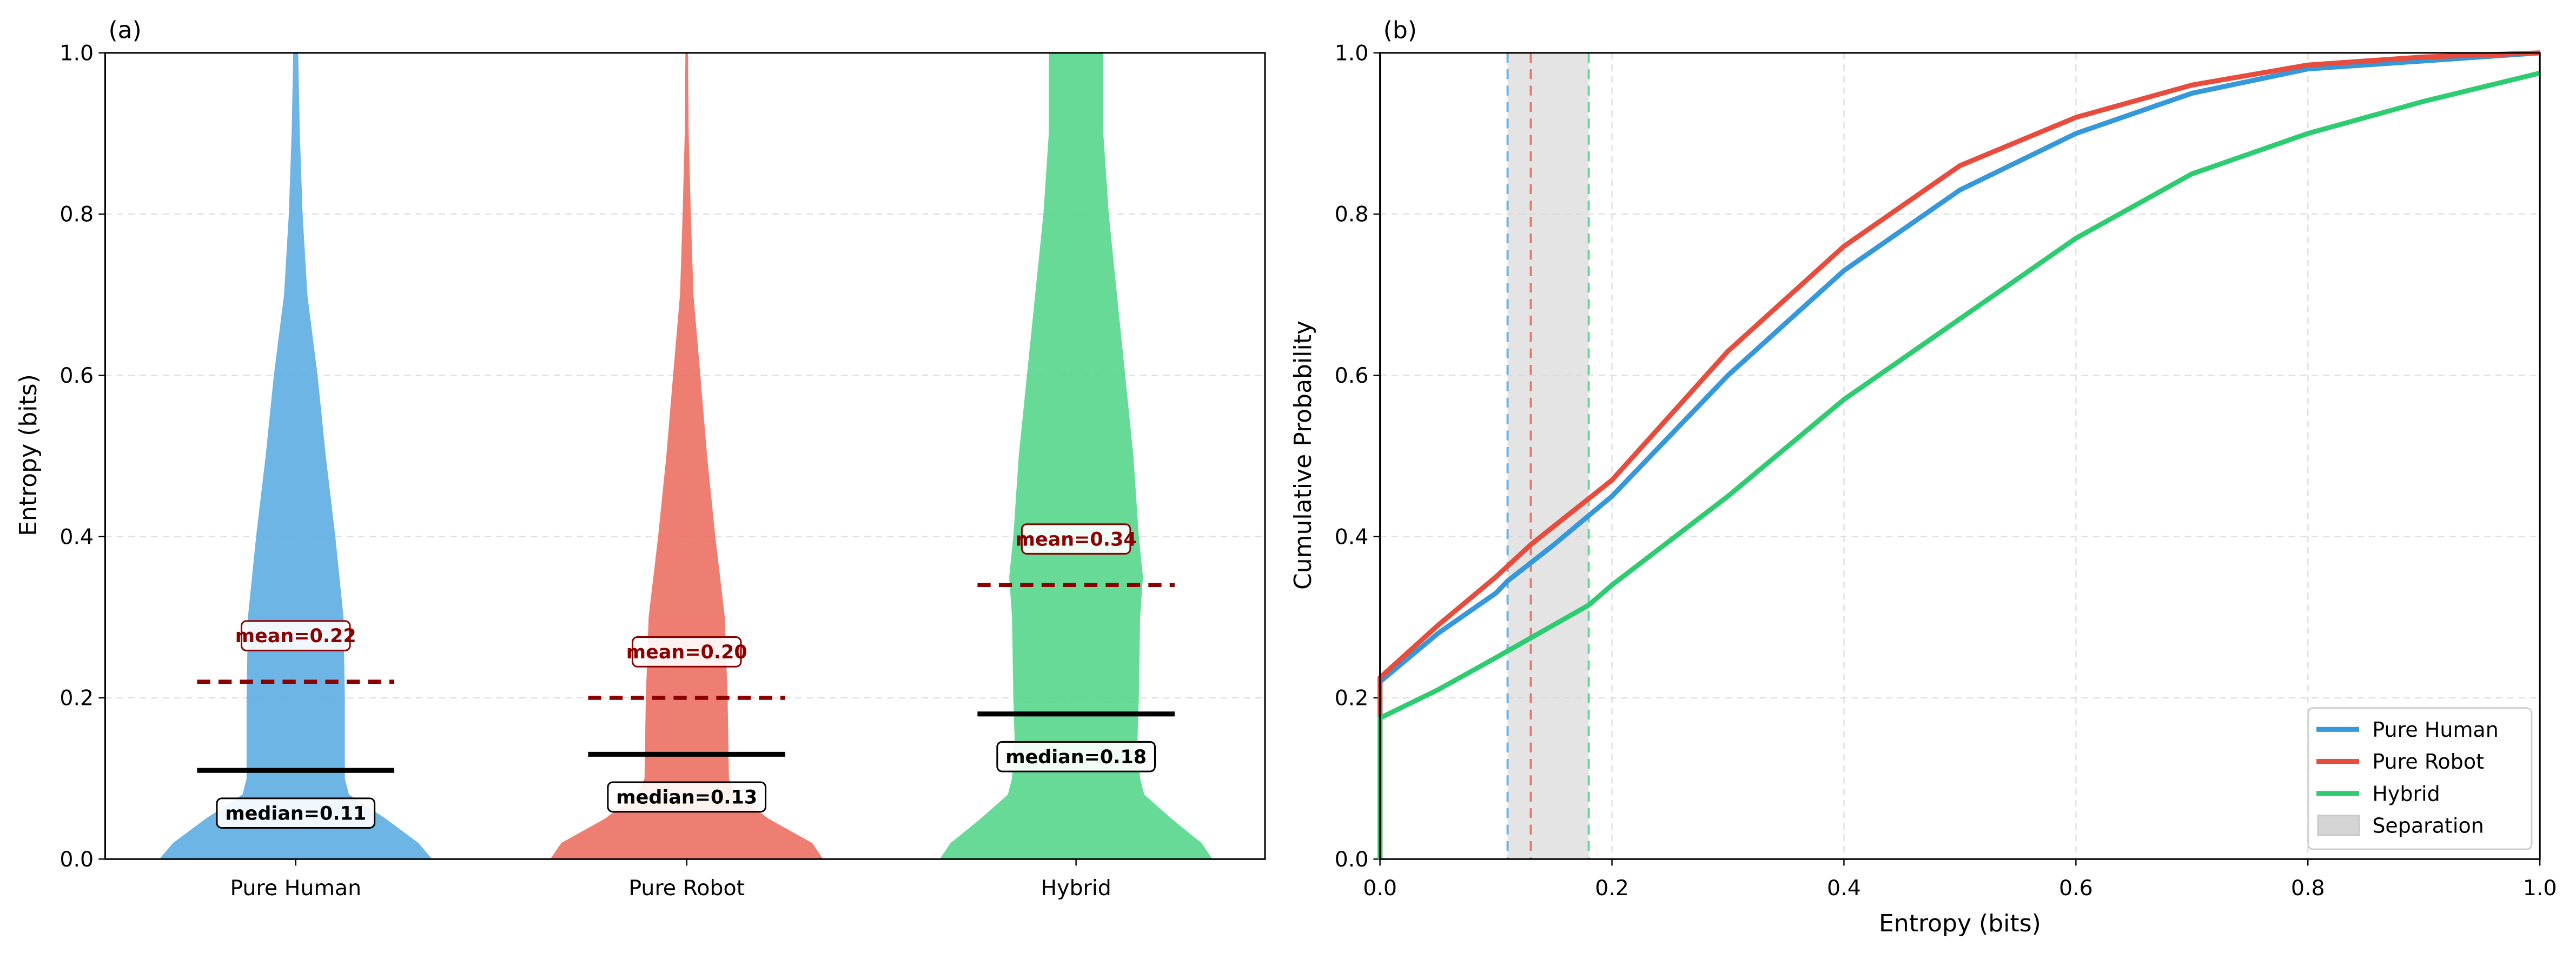 The height and width of the screenshot is (953, 2576). Describe the element at coordinates (295, 888) in the screenshot. I see `x-tick-label: Pure Human` at that location.